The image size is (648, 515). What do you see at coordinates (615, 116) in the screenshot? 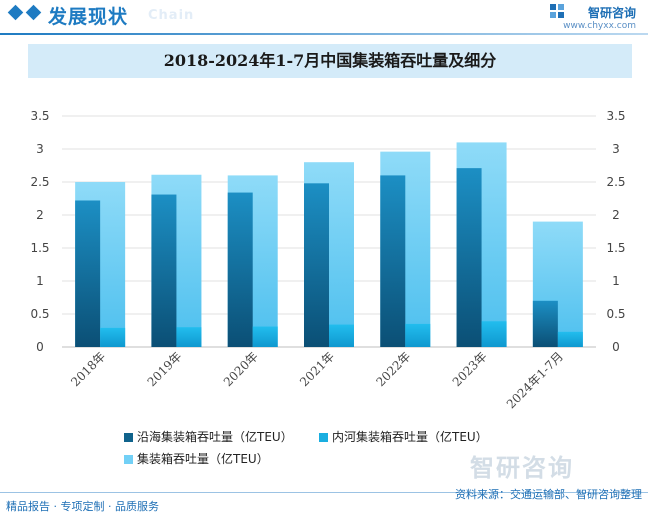
I see `y2-tick-label: 3.5` at bounding box center [615, 116].